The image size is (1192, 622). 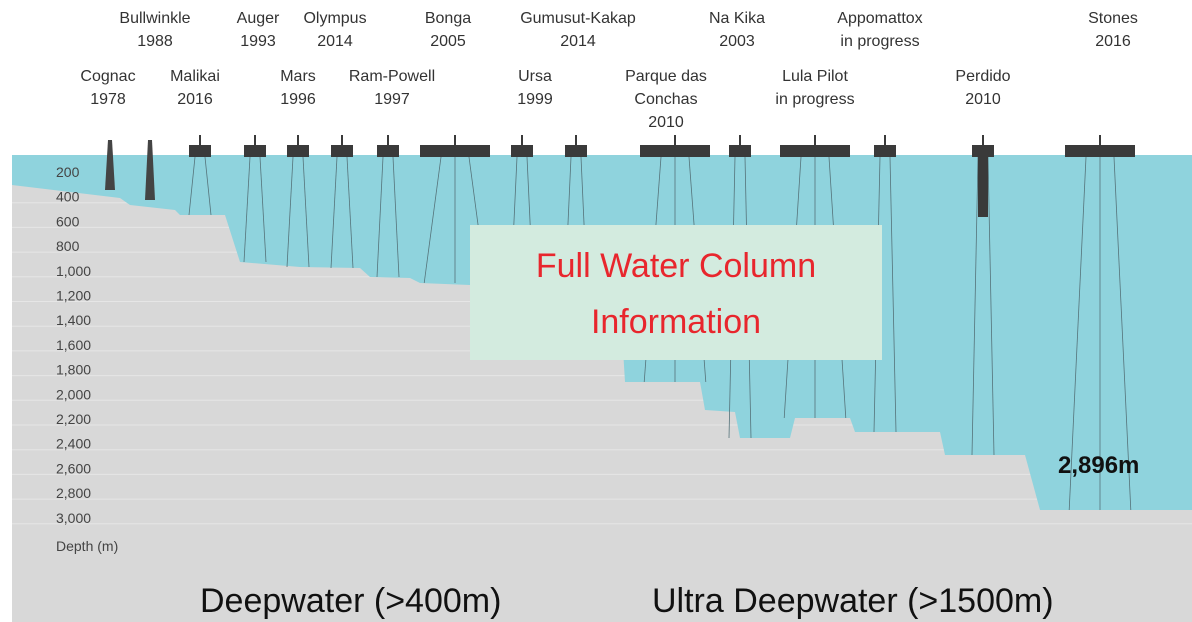 I want to click on depth-label: 2,800, so click(x=73, y=493).